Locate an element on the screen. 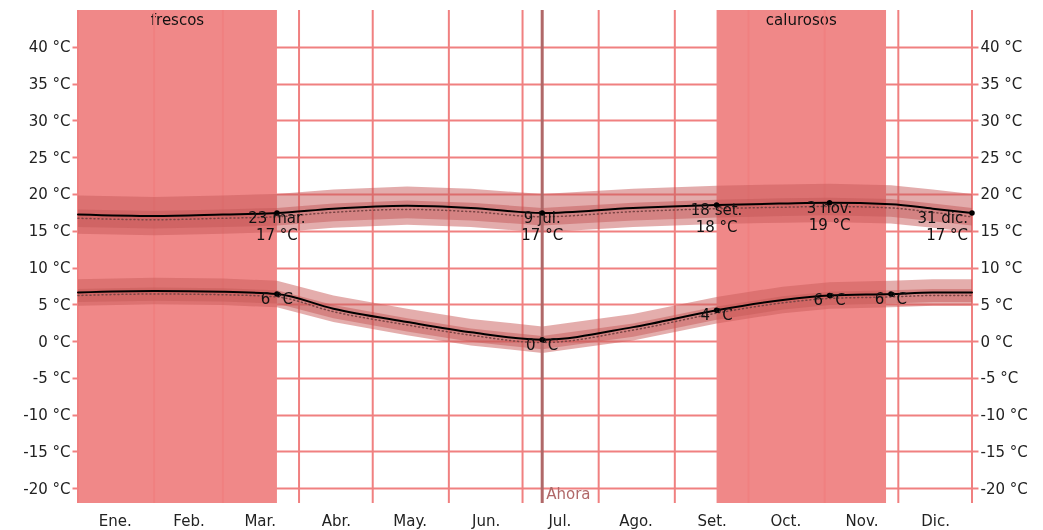  ref-line-label: Ahora is located at coordinates (568, 494).